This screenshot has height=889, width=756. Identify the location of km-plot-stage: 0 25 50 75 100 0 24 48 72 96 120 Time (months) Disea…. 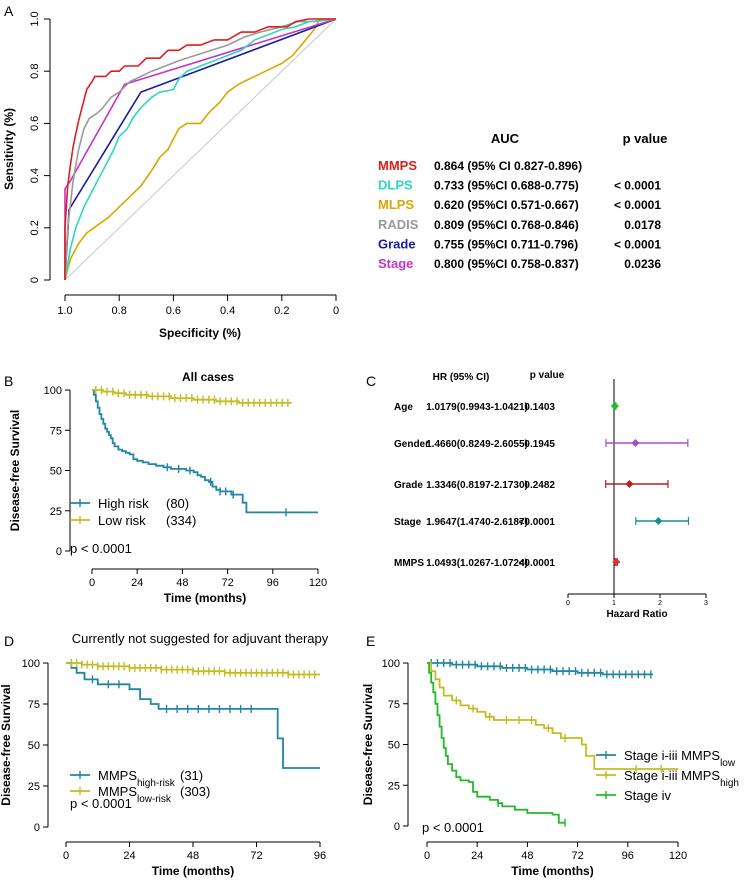
(550, 768).